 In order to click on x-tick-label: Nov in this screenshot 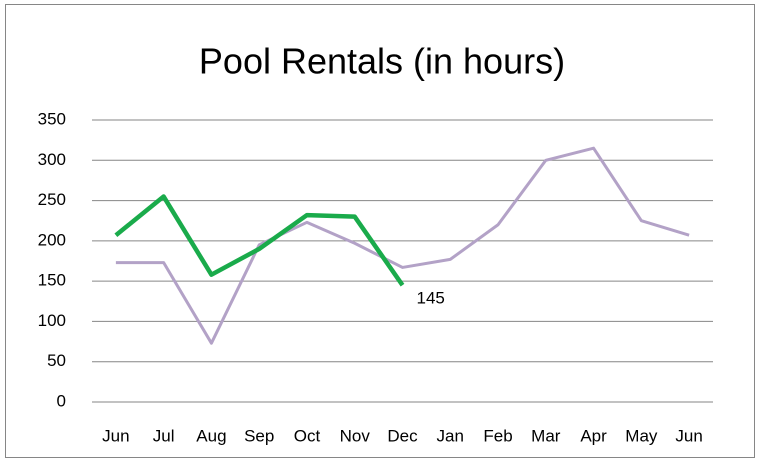, I will do `click(355, 435)`.